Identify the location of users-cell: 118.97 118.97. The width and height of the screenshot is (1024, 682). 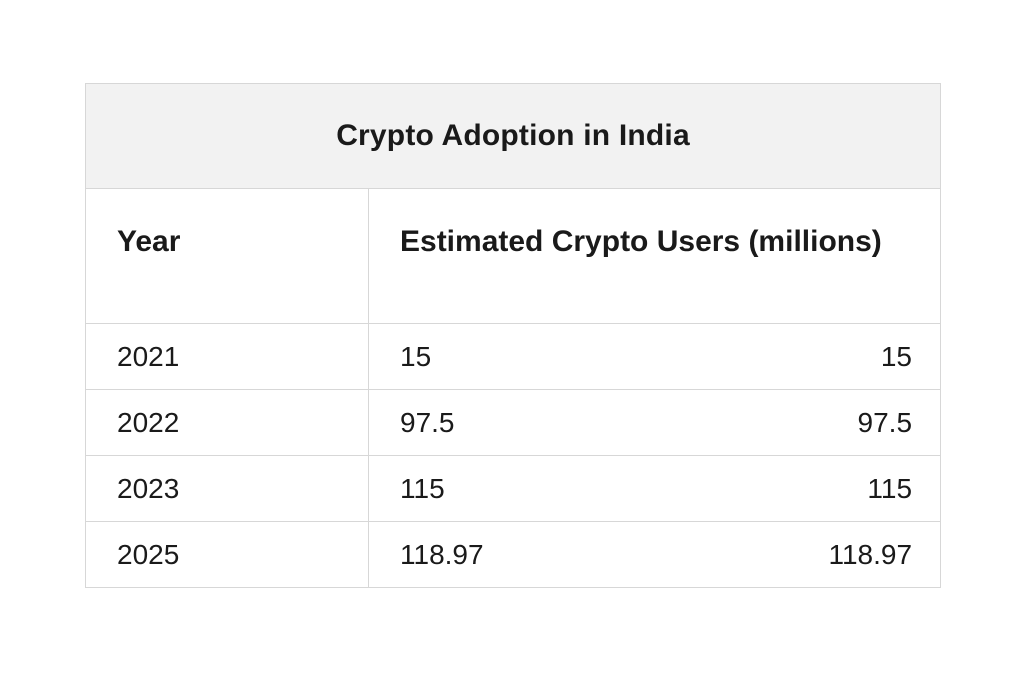
(654, 554).